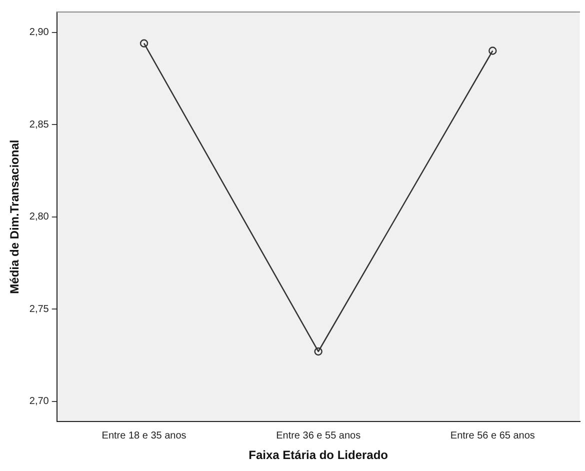  What do you see at coordinates (39, 309) in the screenshot?
I see `y-tick-label: 2,75` at bounding box center [39, 309].